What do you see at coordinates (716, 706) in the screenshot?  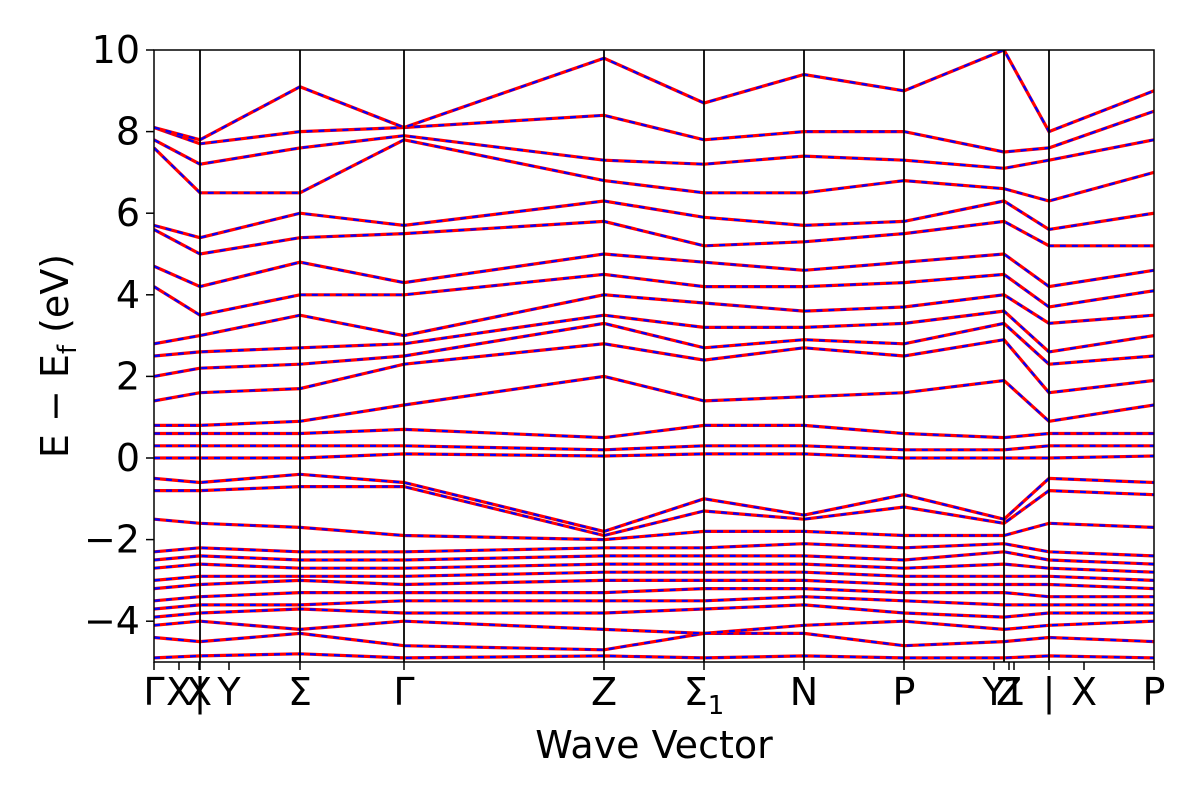 I see `x-tick-label-subscript: 1` at bounding box center [716, 706].